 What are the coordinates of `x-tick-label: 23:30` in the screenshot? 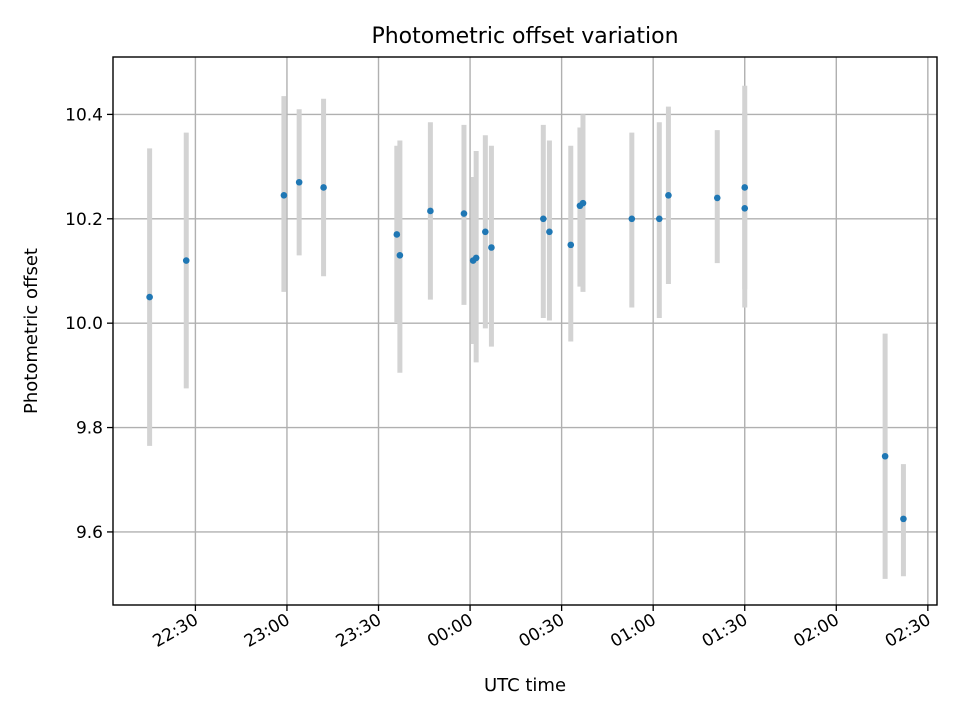 It's located at (359, 631).